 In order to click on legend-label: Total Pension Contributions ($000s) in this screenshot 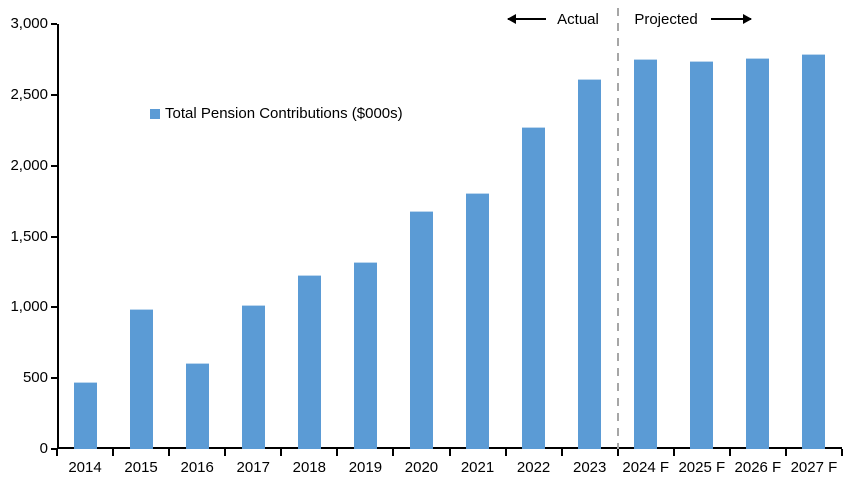, I will do `click(284, 113)`.